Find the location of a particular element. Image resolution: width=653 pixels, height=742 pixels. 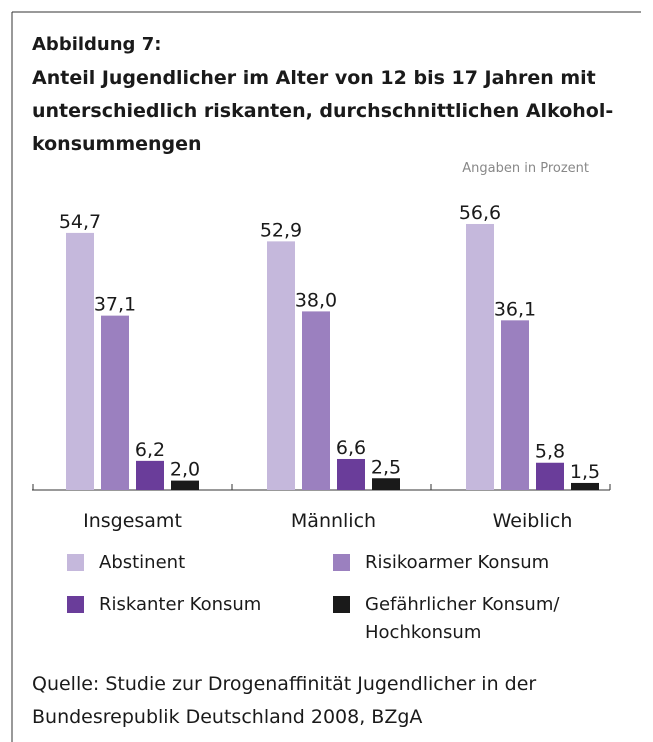

data-label: 38,0 is located at coordinates (316, 300).